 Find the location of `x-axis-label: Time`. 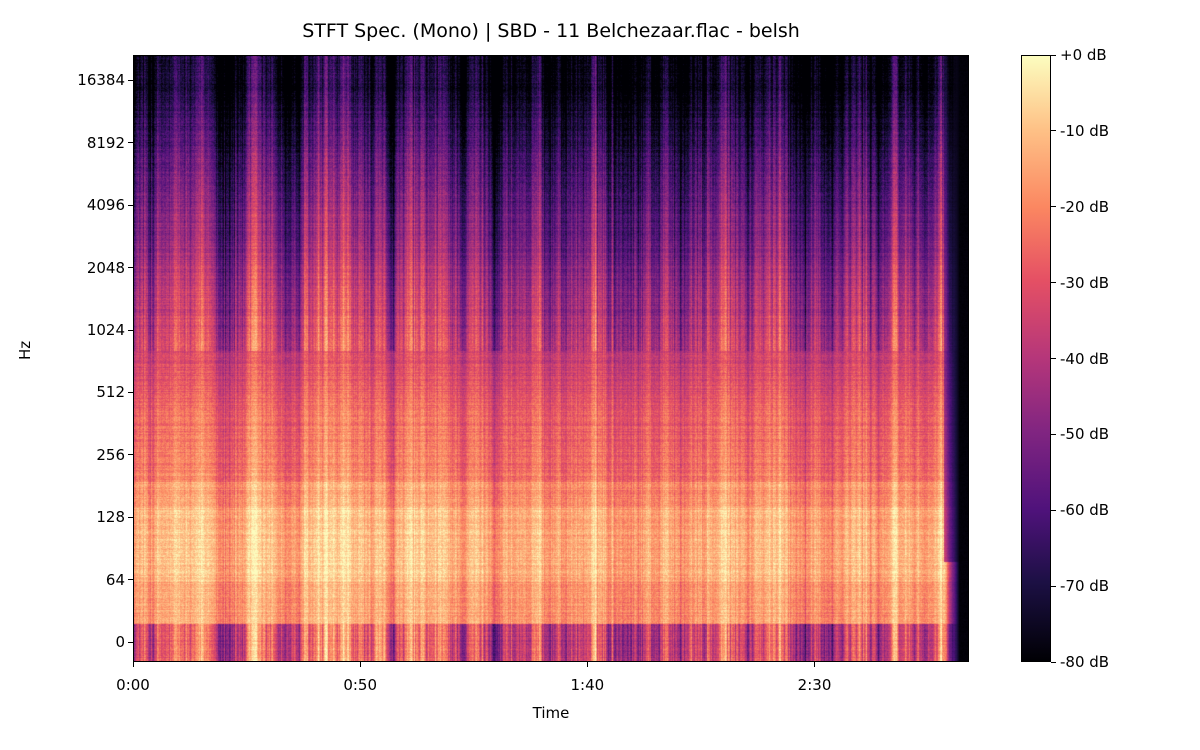

x-axis-label: Time is located at coordinates (551, 713).